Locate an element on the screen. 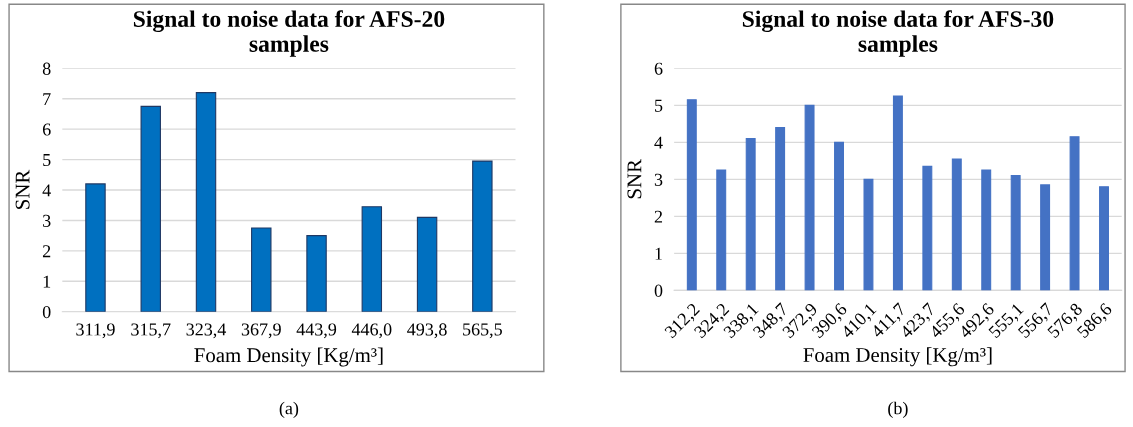  x-tick-label: 493,8 is located at coordinates (427, 331).